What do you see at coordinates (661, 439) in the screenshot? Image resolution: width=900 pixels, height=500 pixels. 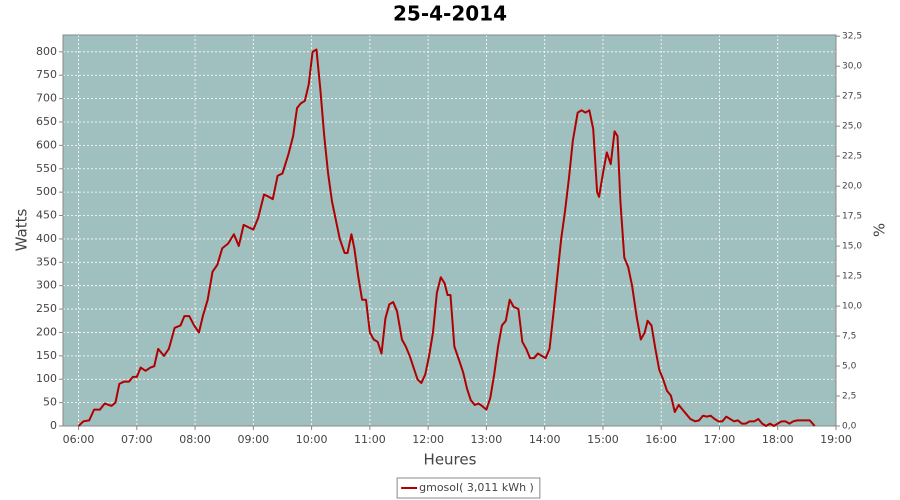 I see `x-tick-label: 16:00` at bounding box center [661, 439].